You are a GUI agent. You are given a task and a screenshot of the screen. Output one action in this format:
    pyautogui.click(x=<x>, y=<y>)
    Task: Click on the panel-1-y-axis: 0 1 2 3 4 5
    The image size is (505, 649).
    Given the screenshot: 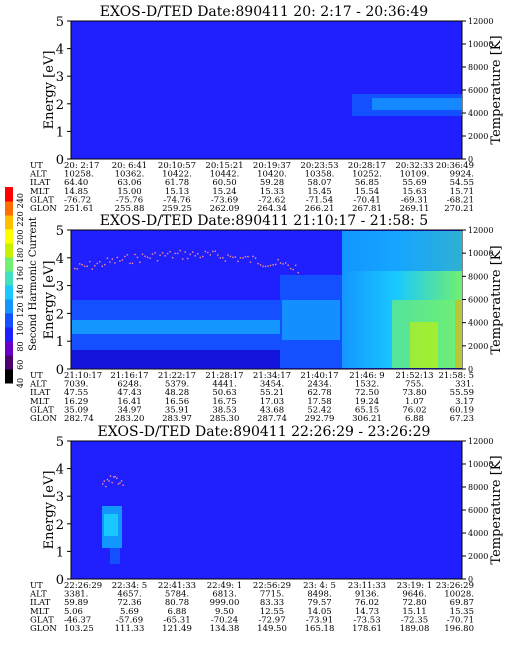 What is the action you would take?
    pyautogui.click(x=63, y=91)
    